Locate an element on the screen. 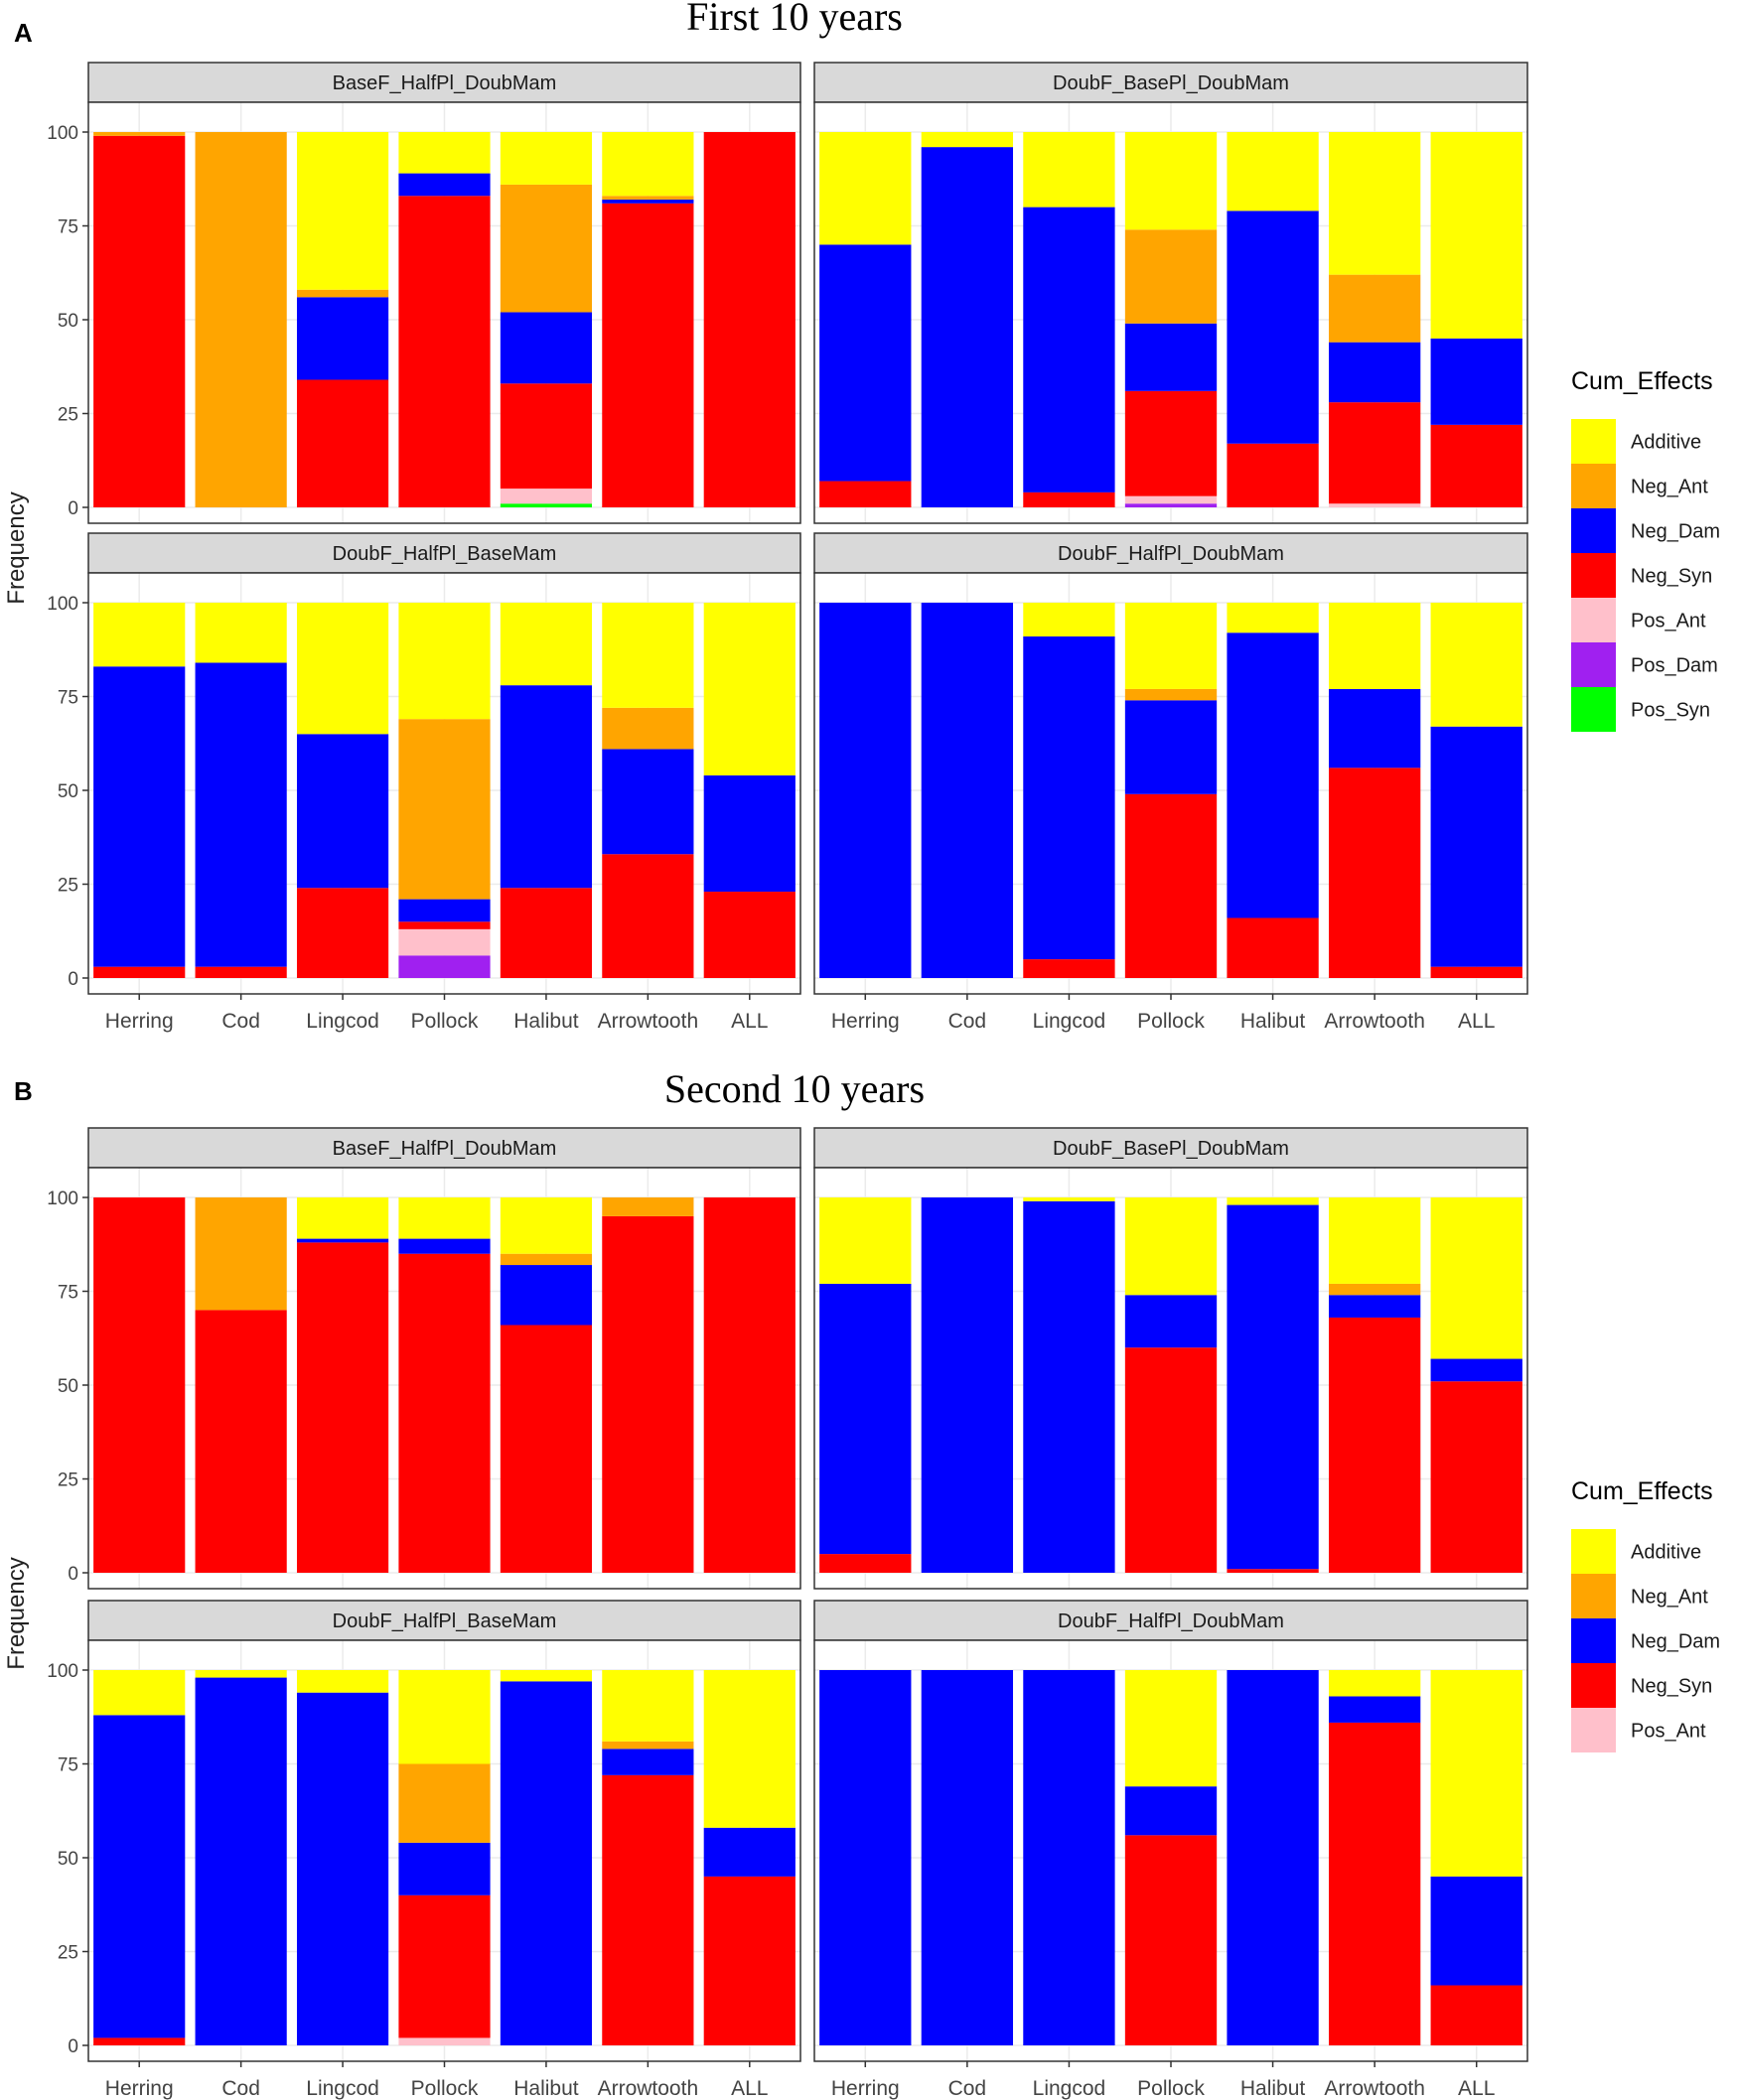  x-tick-label-Lingcod: Lingcod is located at coordinates (1069, 1021).